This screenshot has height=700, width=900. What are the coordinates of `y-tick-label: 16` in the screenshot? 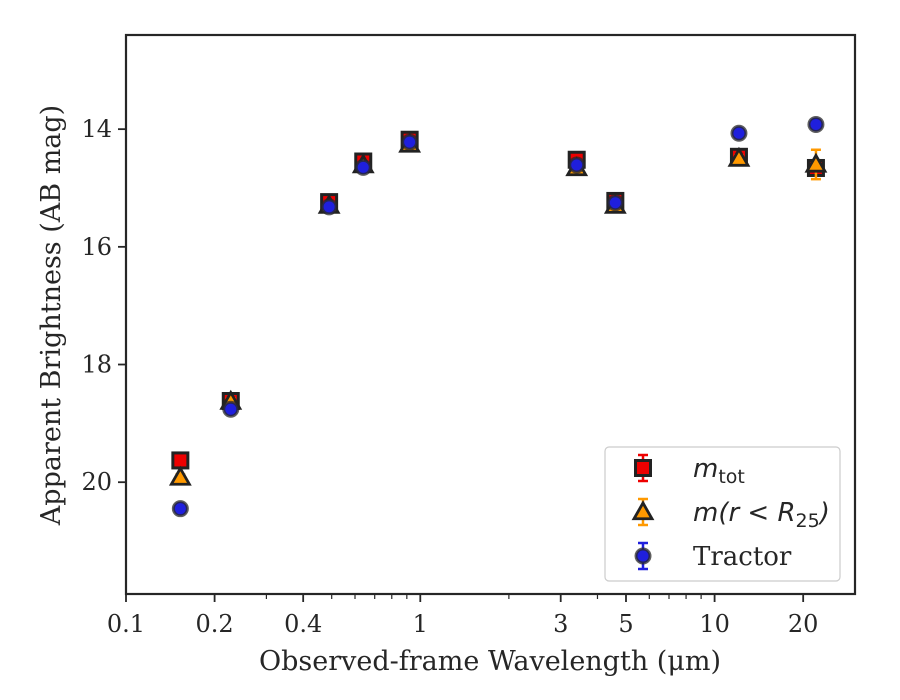 It's located at (96, 247).